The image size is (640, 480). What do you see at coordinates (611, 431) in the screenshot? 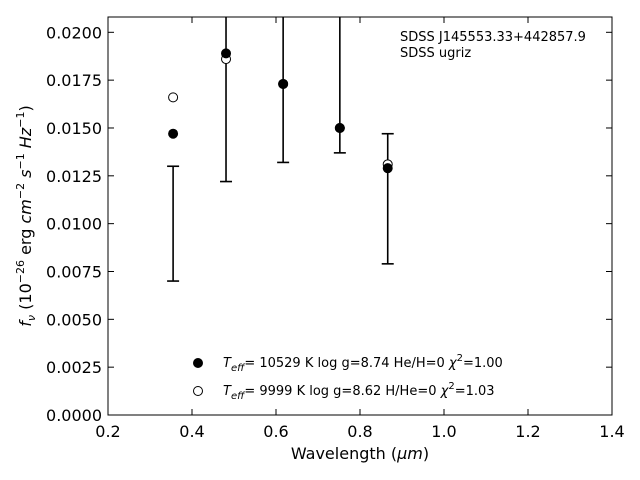
I see `x-tick-label: 1.4` at bounding box center [611, 431].